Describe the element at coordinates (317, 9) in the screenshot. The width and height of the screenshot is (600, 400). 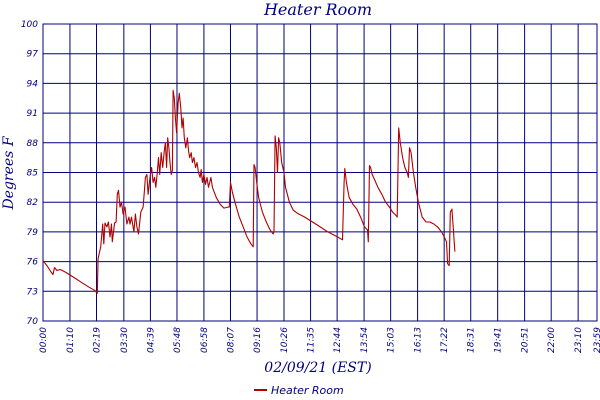
I see `chart-title: Heater Room` at that location.